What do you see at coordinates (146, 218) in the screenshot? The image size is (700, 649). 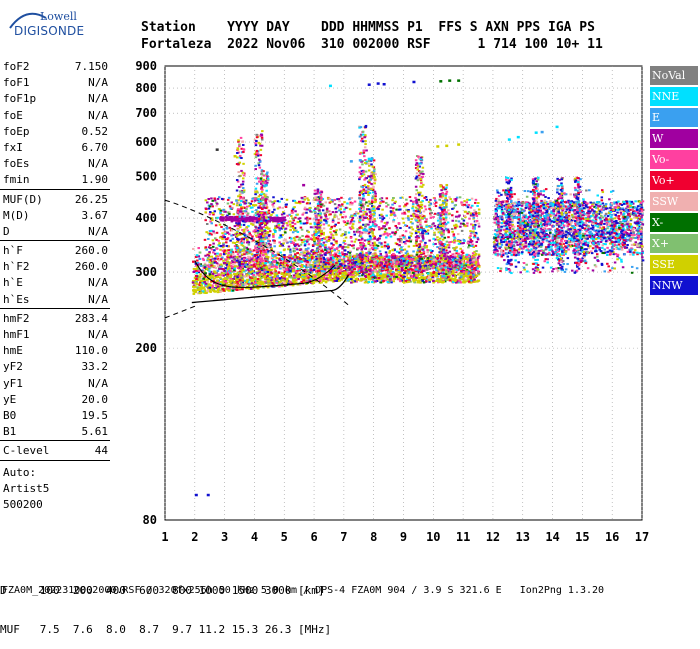 I see `y-tick-label: 400` at bounding box center [146, 218].